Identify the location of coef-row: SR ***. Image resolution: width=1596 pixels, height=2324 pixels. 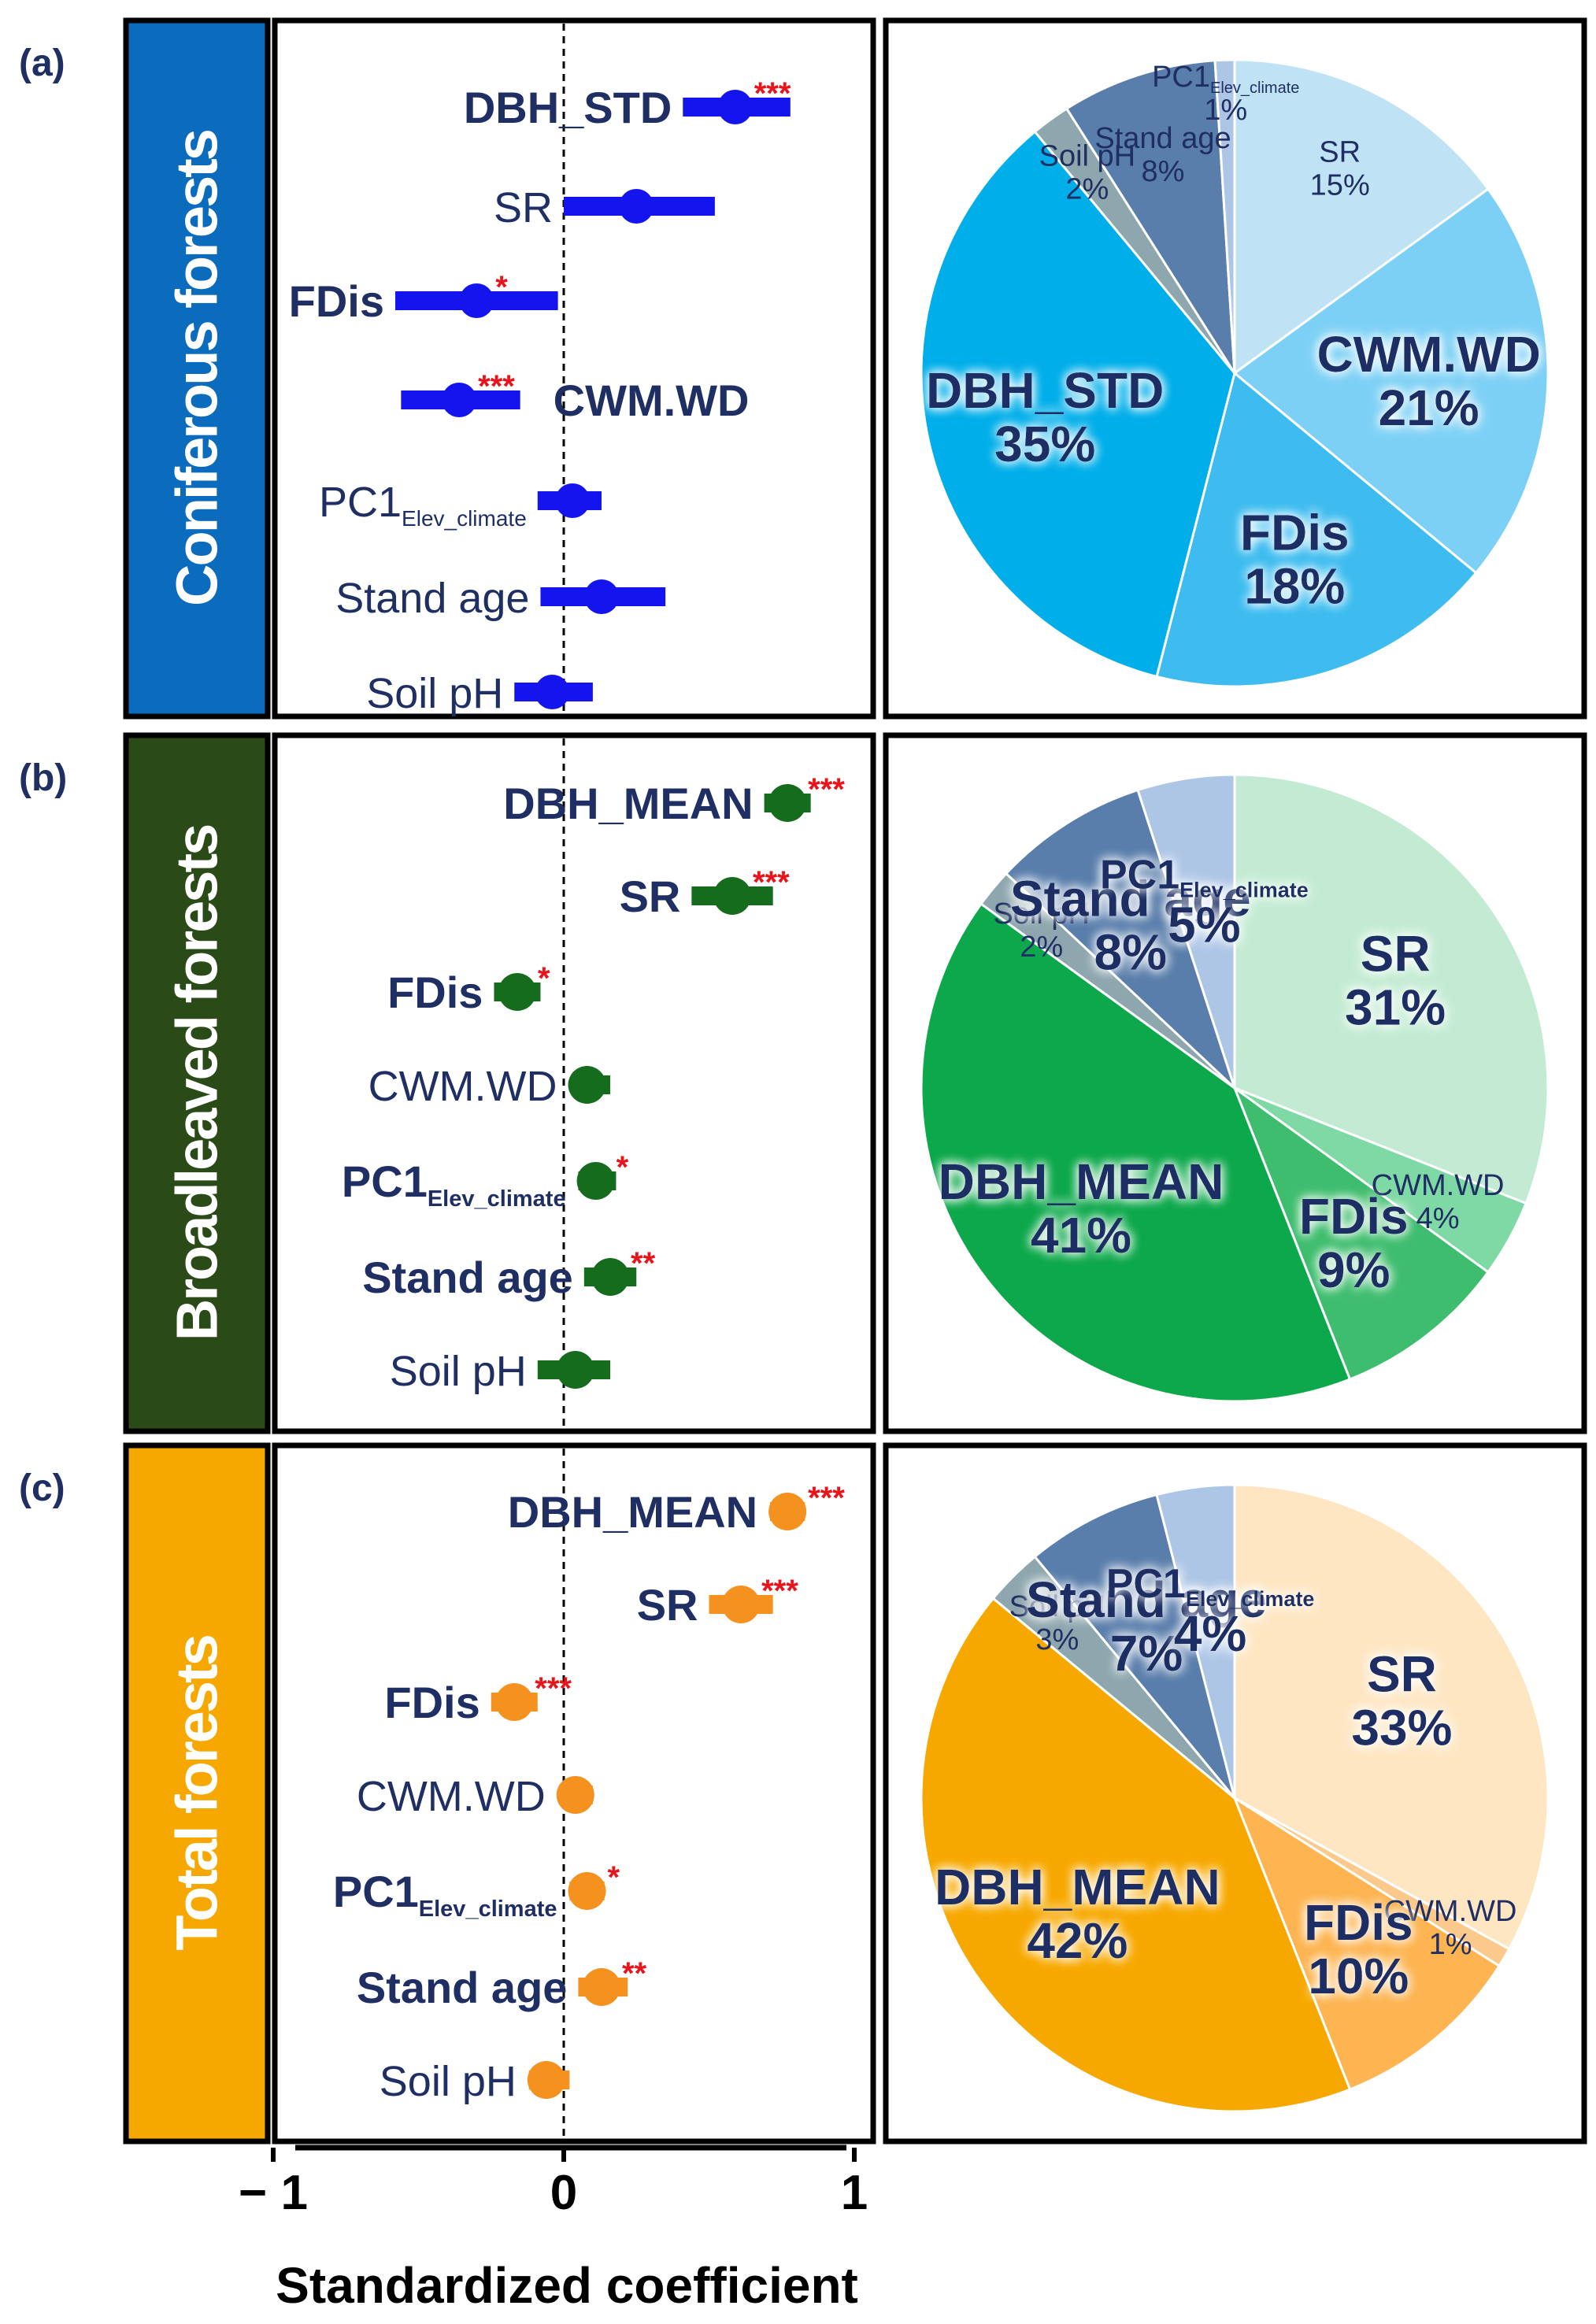
(718, 1602).